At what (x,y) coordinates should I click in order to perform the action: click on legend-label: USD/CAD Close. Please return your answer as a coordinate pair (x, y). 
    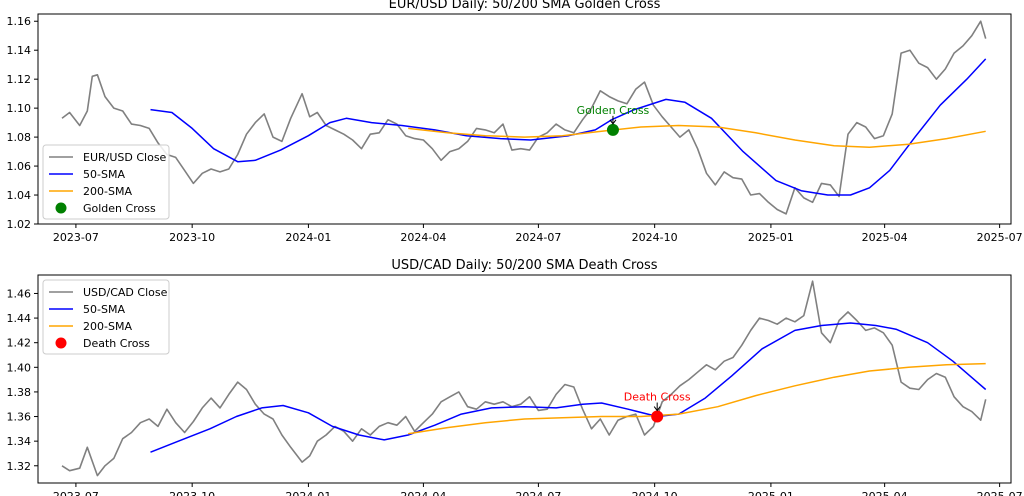
    Looking at the image, I should click on (125, 292).